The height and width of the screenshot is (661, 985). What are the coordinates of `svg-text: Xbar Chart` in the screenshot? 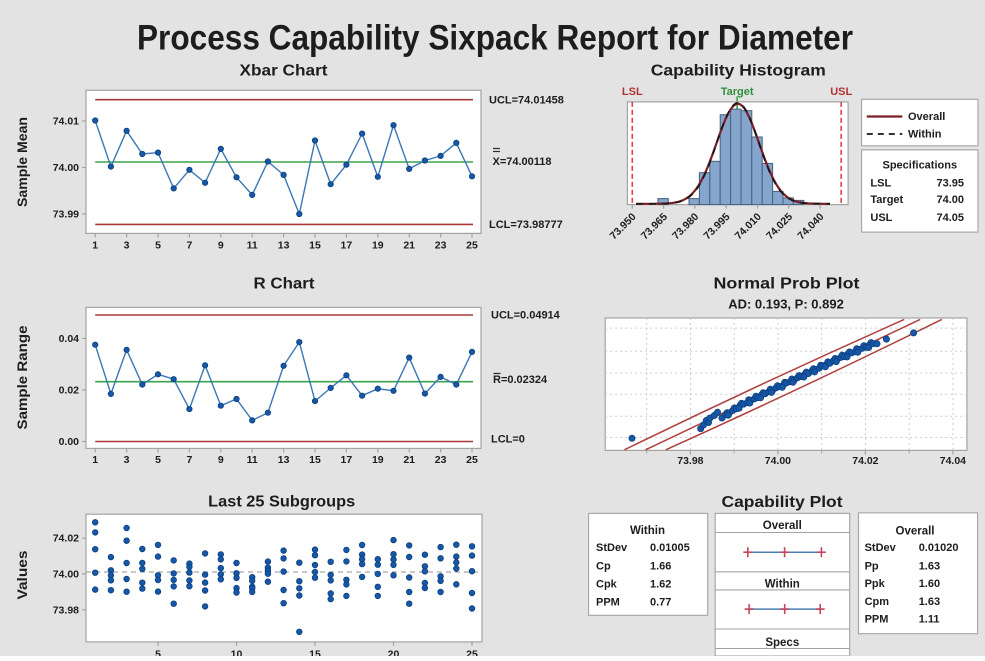 It's located at (284, 71).